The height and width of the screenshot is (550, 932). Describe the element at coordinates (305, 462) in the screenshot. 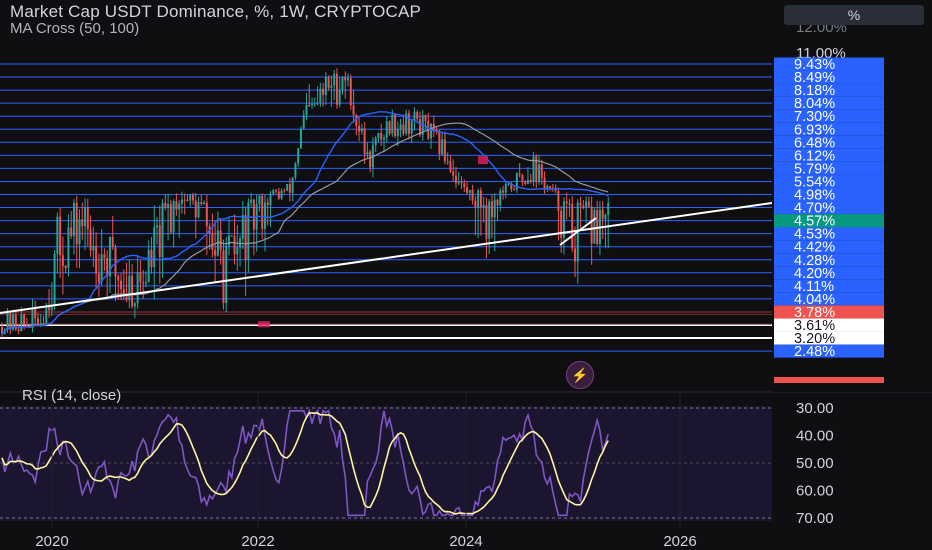

I see `rsi-line` at that location.